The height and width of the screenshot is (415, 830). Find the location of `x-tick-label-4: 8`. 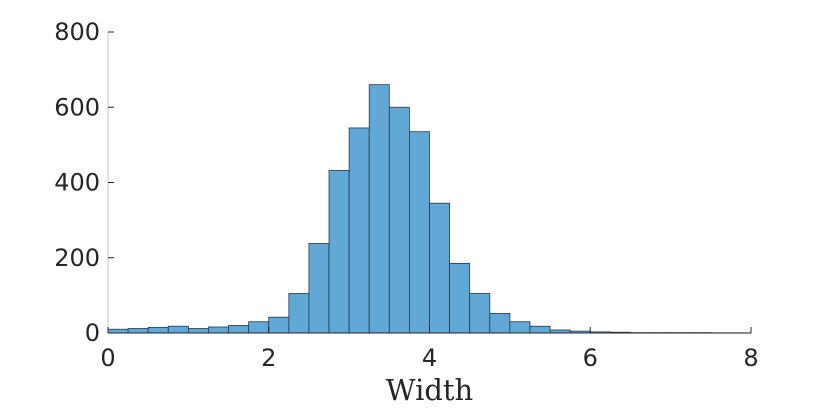

x-tick-label-4: 8 is located at coordinates (750, 358).